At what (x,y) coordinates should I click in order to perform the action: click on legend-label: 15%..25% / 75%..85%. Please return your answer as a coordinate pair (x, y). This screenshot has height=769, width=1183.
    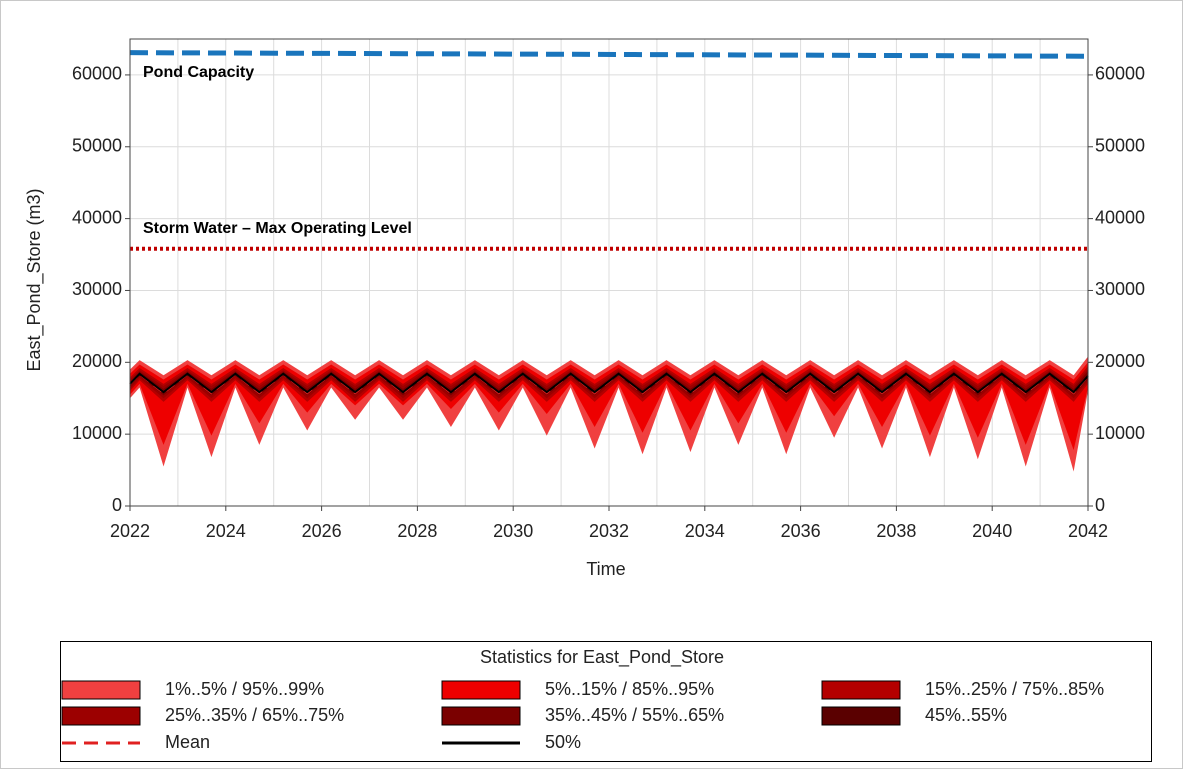
    Looking at the image, I should click on (1014, 689).